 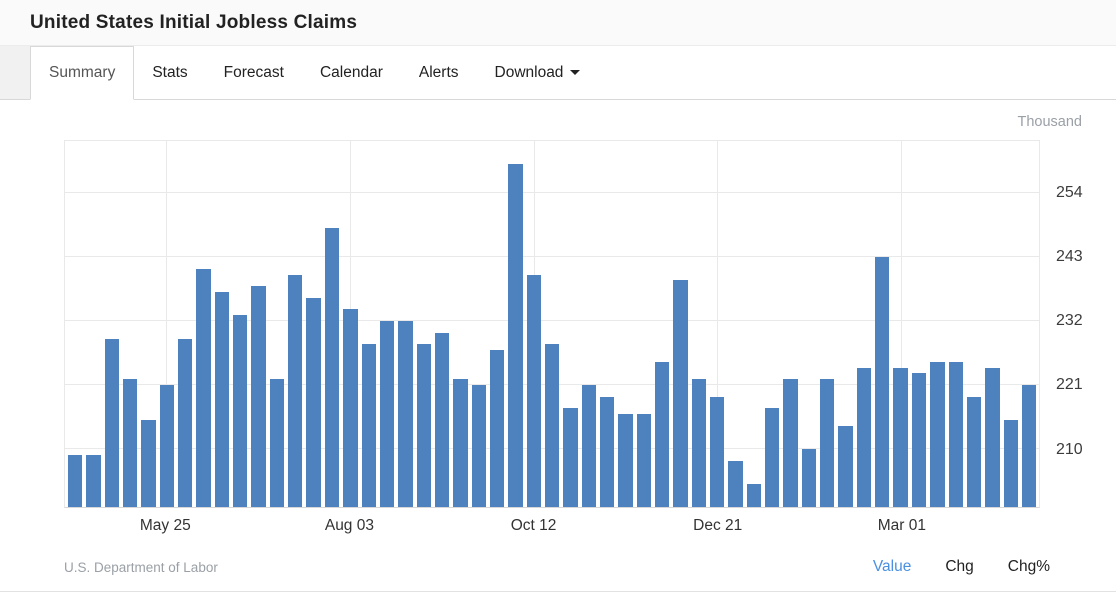 What do you see at coordinates (1069, 192) in the screenshot?
I see `y-tick-label: 254` at bounding box center [1069, 192].